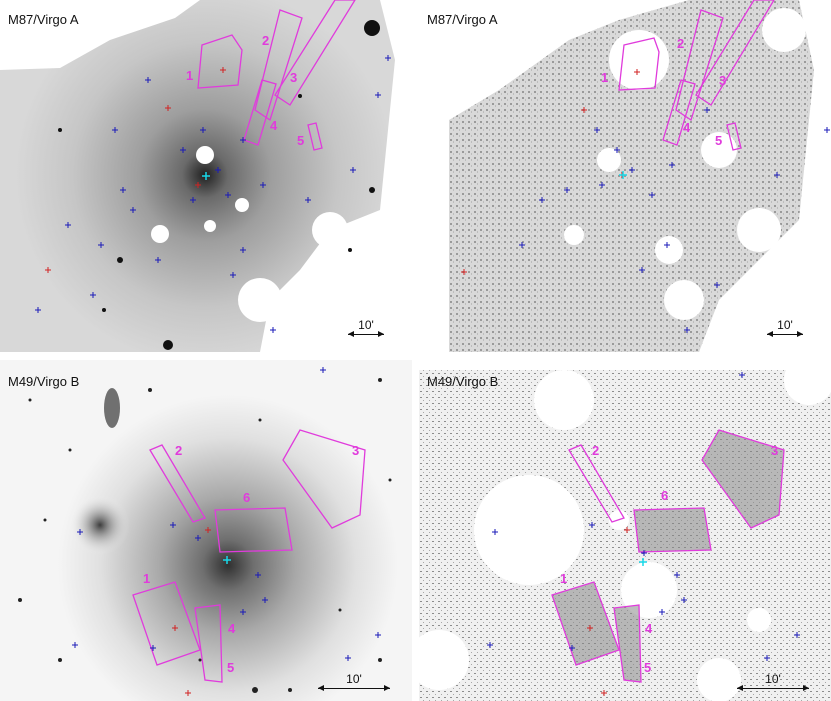 This screenshot has width=831, height=701. Describe the element at coordinates (112, 408) in the screenshot. I see `edge-on-galaxy` at that location.